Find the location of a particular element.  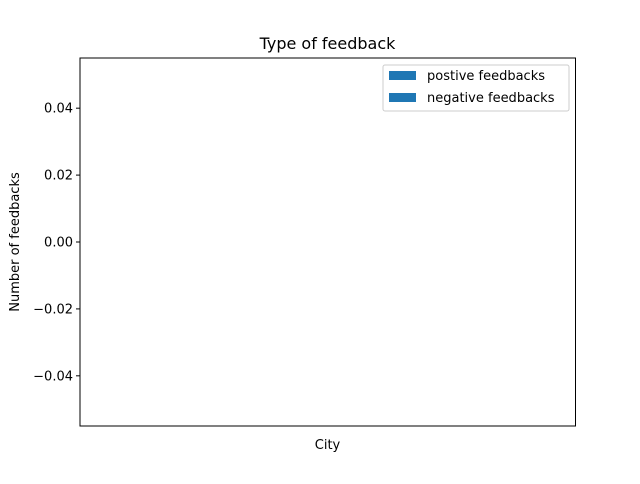

y-tick-label: 0.00 is located at coordinates (58, 243).